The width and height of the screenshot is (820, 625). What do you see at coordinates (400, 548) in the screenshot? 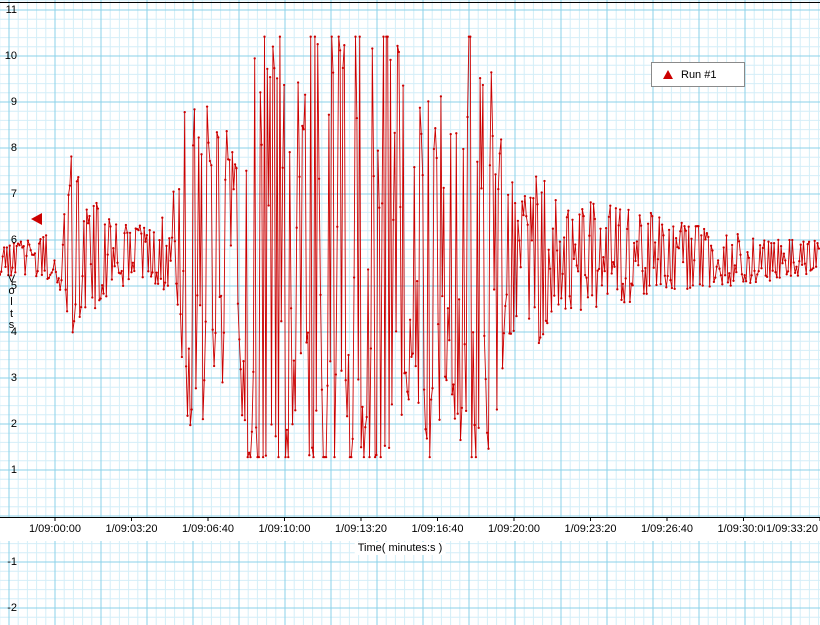
I see `x-axis-title: Time( minutes:s )` at bounding box center [400, 548].